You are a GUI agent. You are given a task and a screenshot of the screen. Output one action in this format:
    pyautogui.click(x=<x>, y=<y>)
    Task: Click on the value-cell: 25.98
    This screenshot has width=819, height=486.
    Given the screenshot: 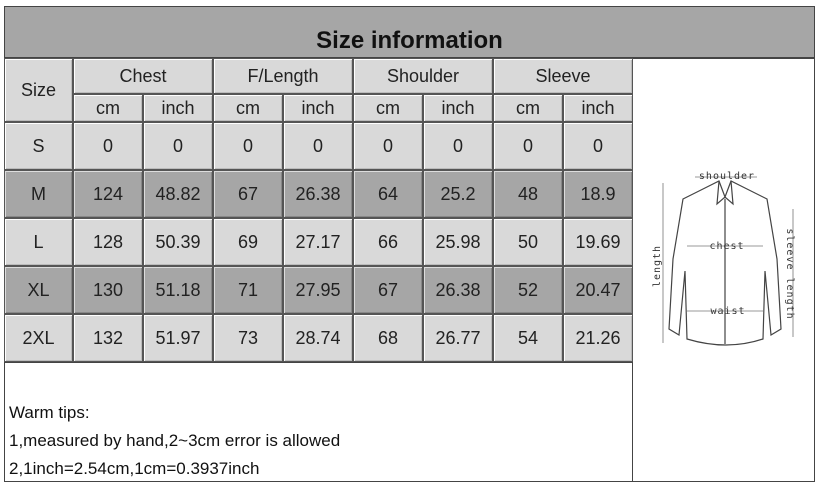 What is the action you would take?
    pyautogui.click(x=458, y=242)
    